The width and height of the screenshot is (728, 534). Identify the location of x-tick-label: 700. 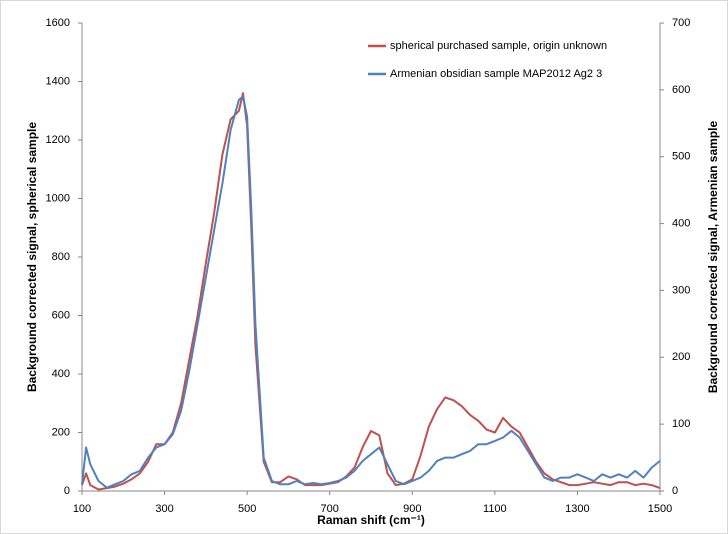
(330, 509).